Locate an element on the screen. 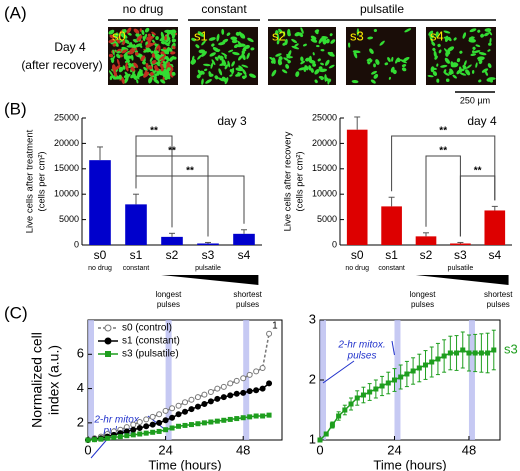 The width and height of the screenshot is (520, 471). y-tick-label: 10000 is located at coordinates (324, 194).